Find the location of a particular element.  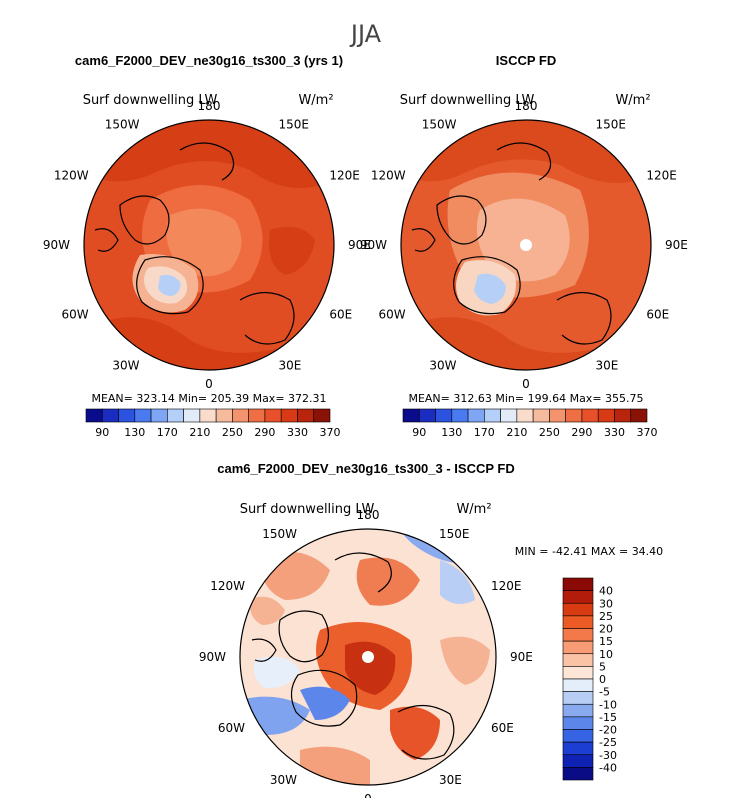

colorbar-tick-label: -20 is located at coordinates (608, 730).